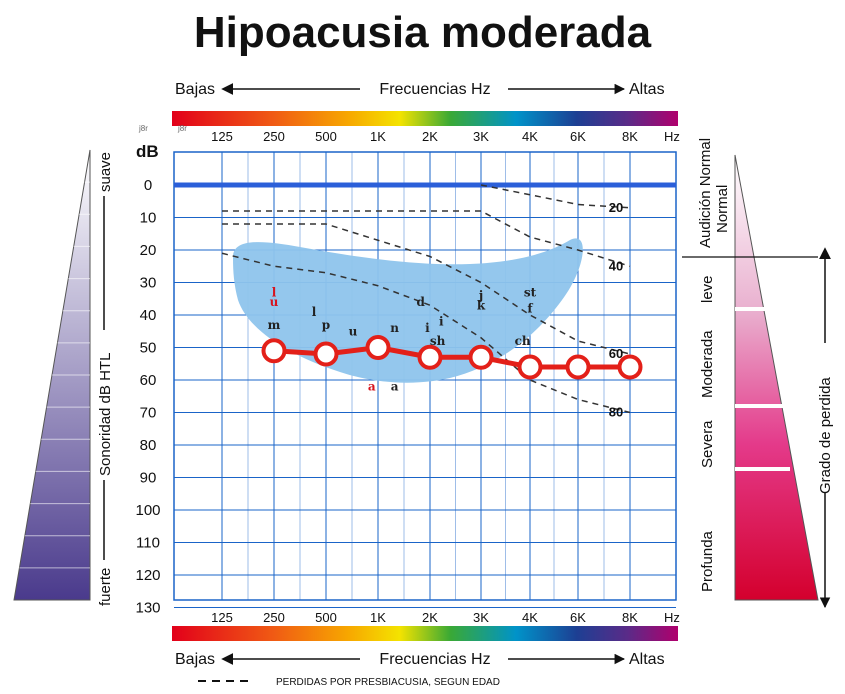 This screenshot has height=694, width=845. Describe the element at coordinates (672, 136) in the screenshot. I see `hz-unit-top: Hz` at that location.